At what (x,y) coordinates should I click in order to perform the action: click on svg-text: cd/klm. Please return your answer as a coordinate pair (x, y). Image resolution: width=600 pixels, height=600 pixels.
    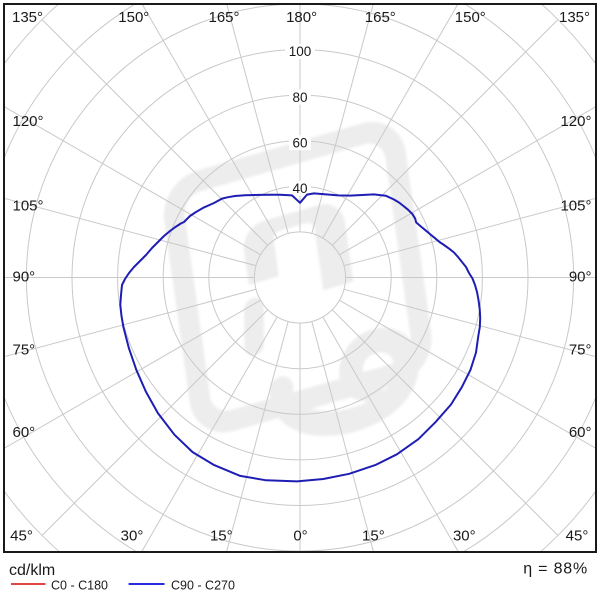
    Looking at the image, I should click on (32, 570).